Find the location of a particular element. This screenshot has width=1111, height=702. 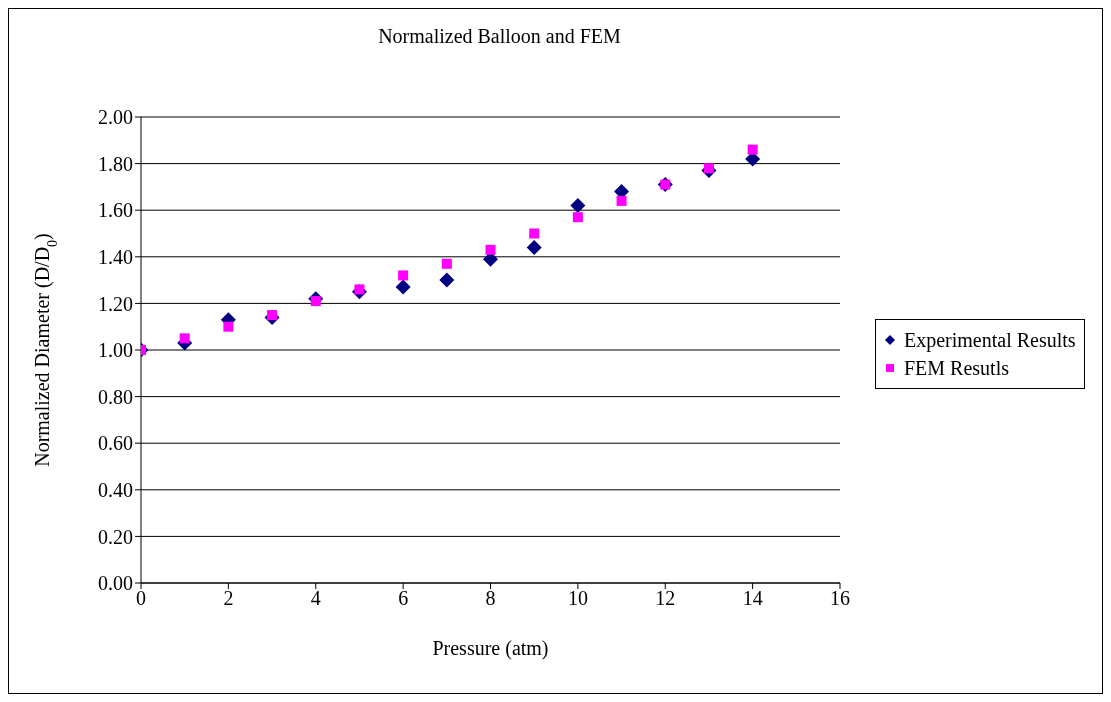

y-tick-label: 0.80 is located at coordinates (115, 396).